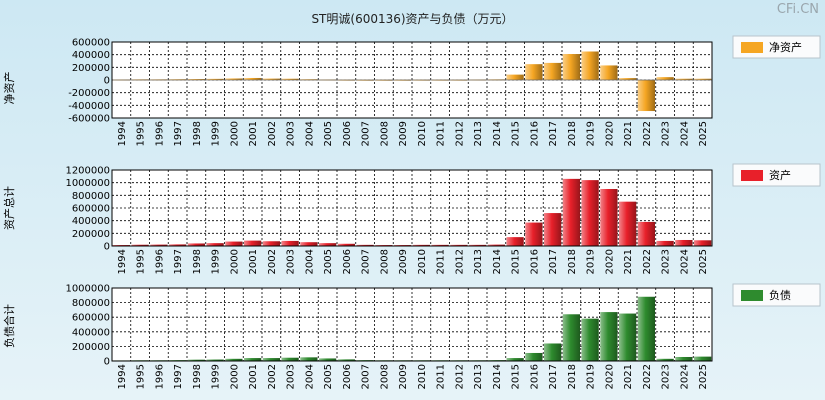  Describe the element at coordinates (234, 261) in the screenshot. I see `x-tick-label: 2000` at that location.